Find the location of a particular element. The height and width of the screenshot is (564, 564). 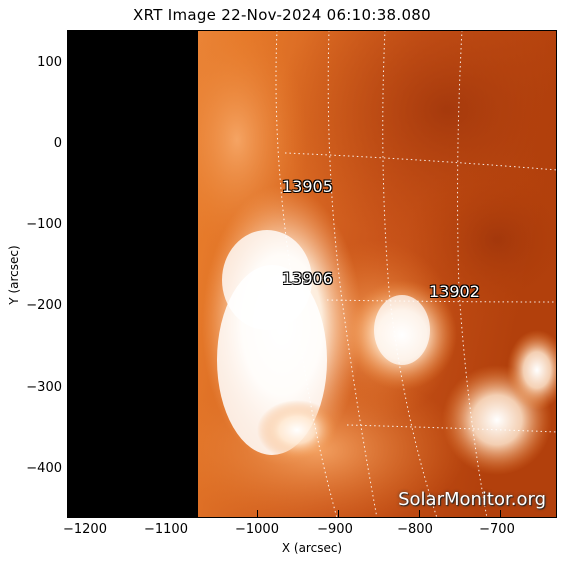

y-tick-label: −300 is located at coordinates (44, 387).